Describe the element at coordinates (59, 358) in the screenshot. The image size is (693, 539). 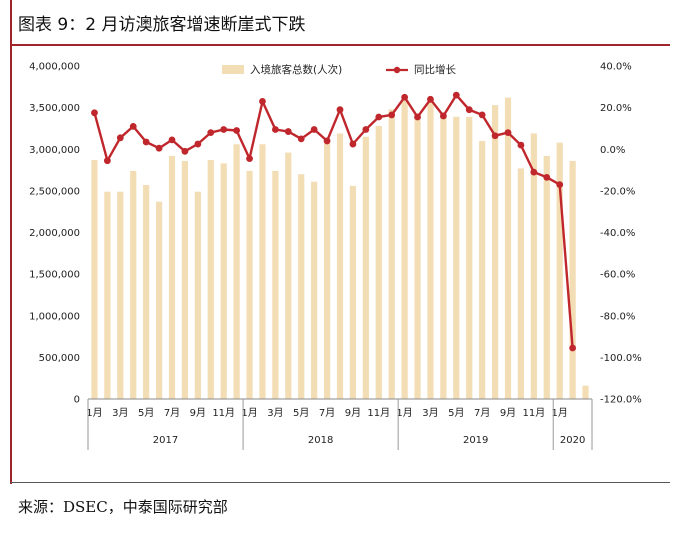
I see `y-left-tick-label: 500,000` at that location.